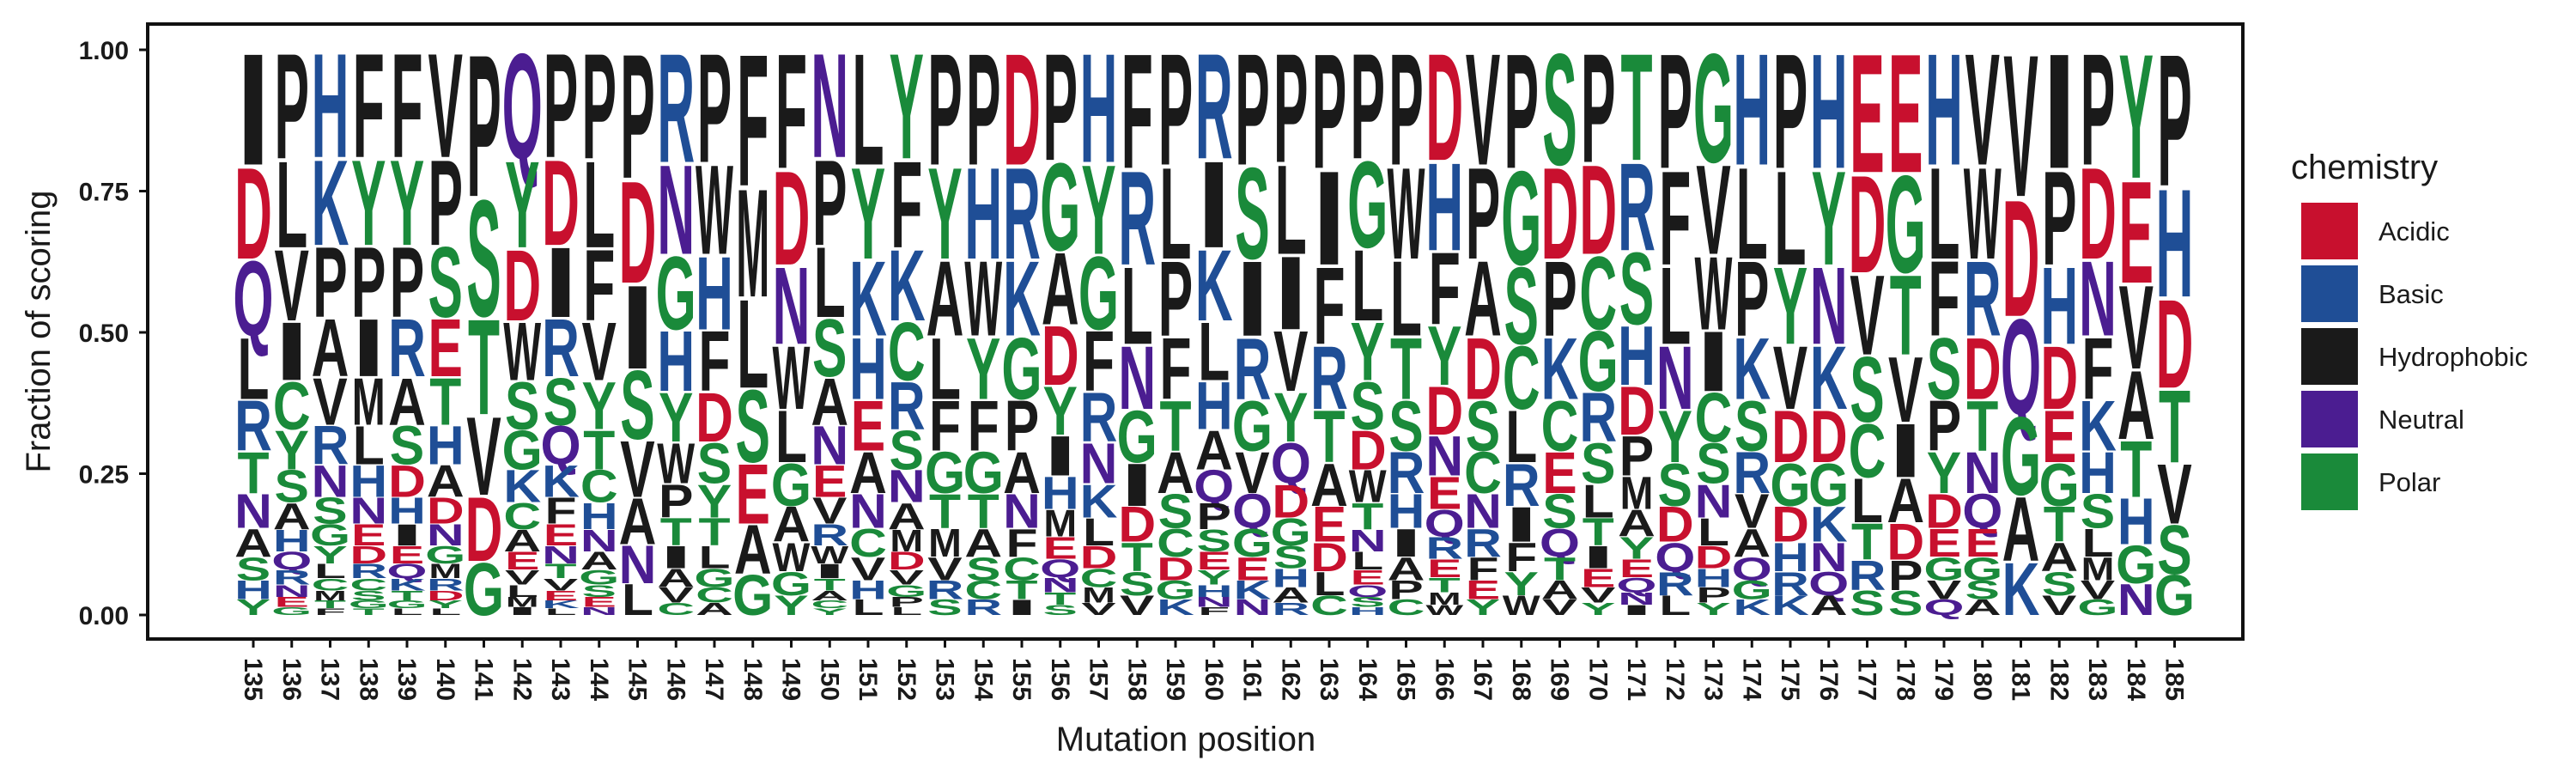 Image resolution: width=2576 pixels, height=773 pixels. Describe the element at coordinates (1598, 679) in the screenshot. I see `x-tick-label: 170` at that location.